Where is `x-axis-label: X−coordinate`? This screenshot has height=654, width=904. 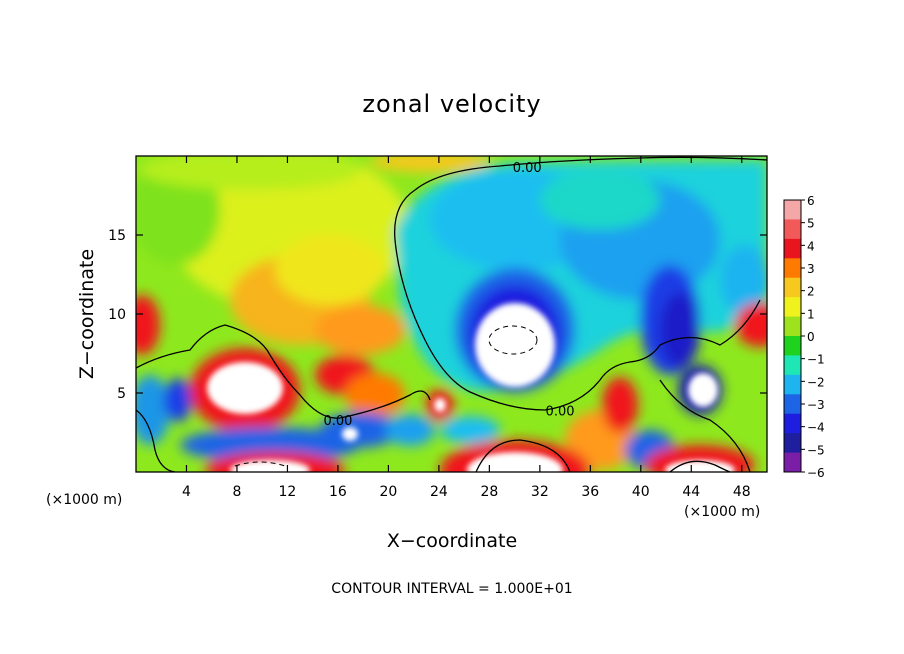 x-axis-label: X−coordinate is located at coordinates (452, 541).